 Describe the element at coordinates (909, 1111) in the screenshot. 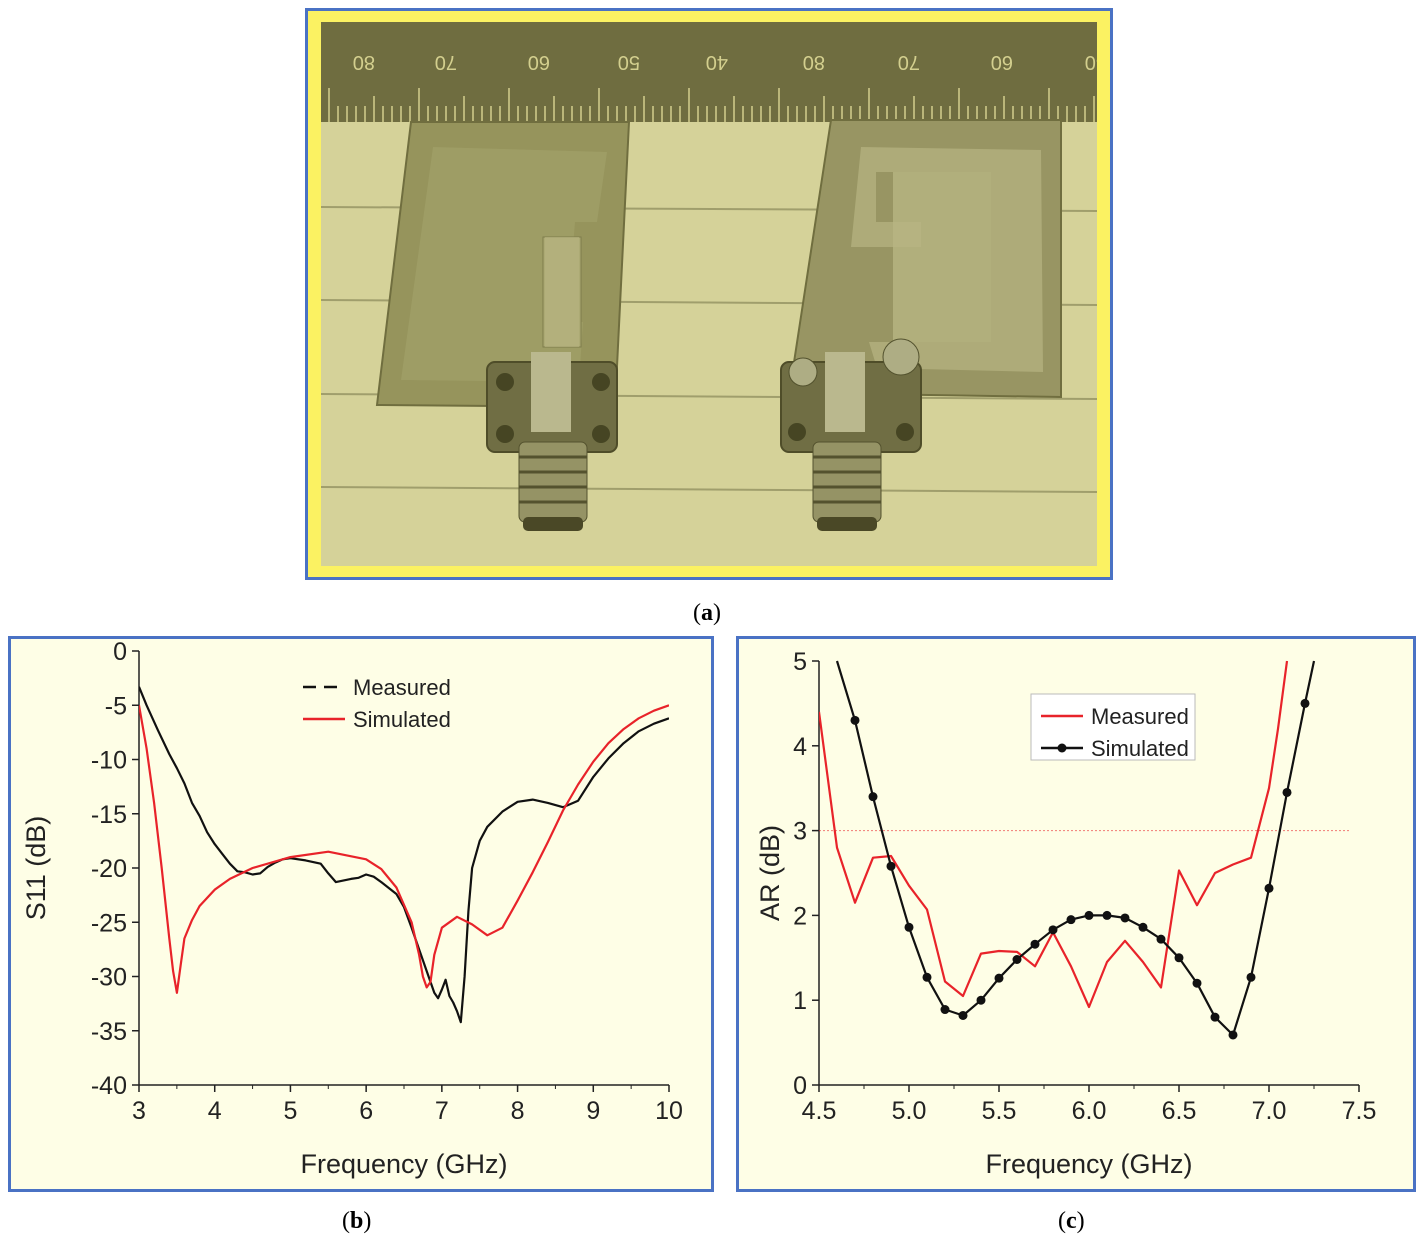

I see `x-tick-label: 5.0` at that location.